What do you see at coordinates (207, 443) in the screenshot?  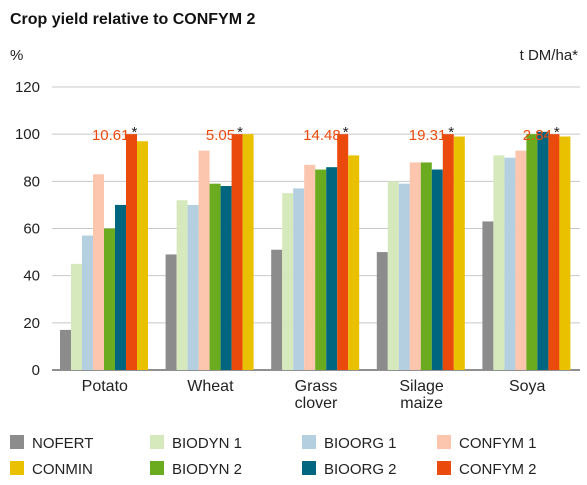 I see `legend-label: BIODYN 1` at bounding box center [207, 443].